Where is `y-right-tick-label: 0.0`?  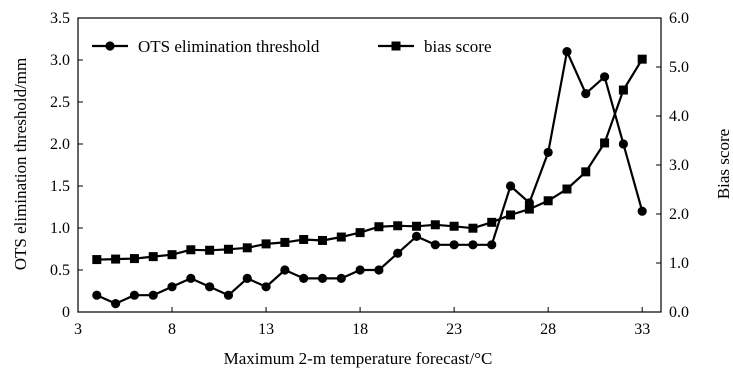 y-right-tick-label: 0.0 is located at coordinates (679, 312).